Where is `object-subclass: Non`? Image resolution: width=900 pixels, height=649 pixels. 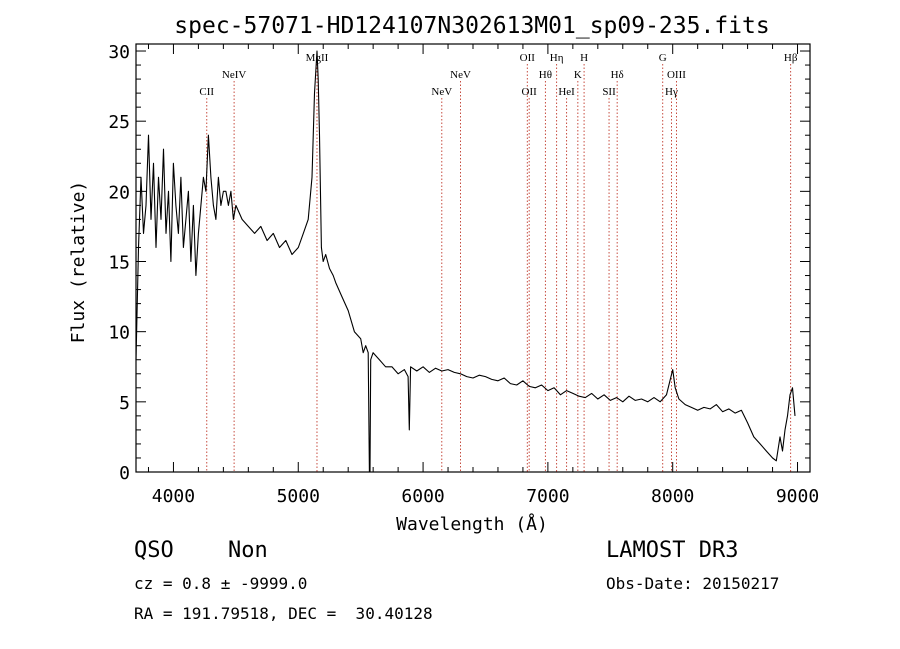
object-subclass: Non is located at coordinates (248, 550).